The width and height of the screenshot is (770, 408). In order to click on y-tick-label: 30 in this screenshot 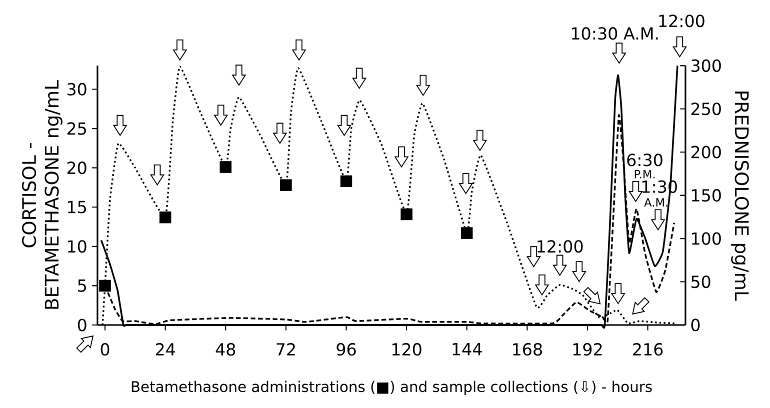, I will do `click(76, 89)`.